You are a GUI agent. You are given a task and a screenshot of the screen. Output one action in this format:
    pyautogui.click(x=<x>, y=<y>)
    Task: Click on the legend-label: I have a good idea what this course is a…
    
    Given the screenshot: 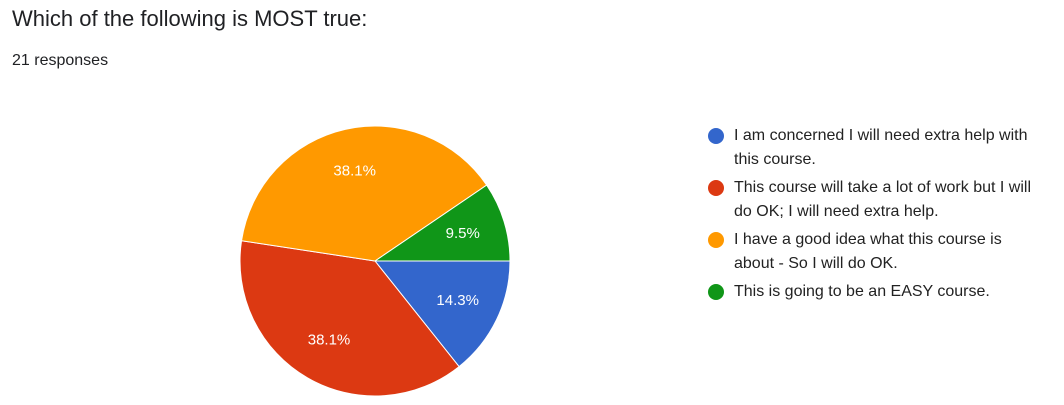 What is the action you would take?
    pyautogui.click(x=868, y=251)
    